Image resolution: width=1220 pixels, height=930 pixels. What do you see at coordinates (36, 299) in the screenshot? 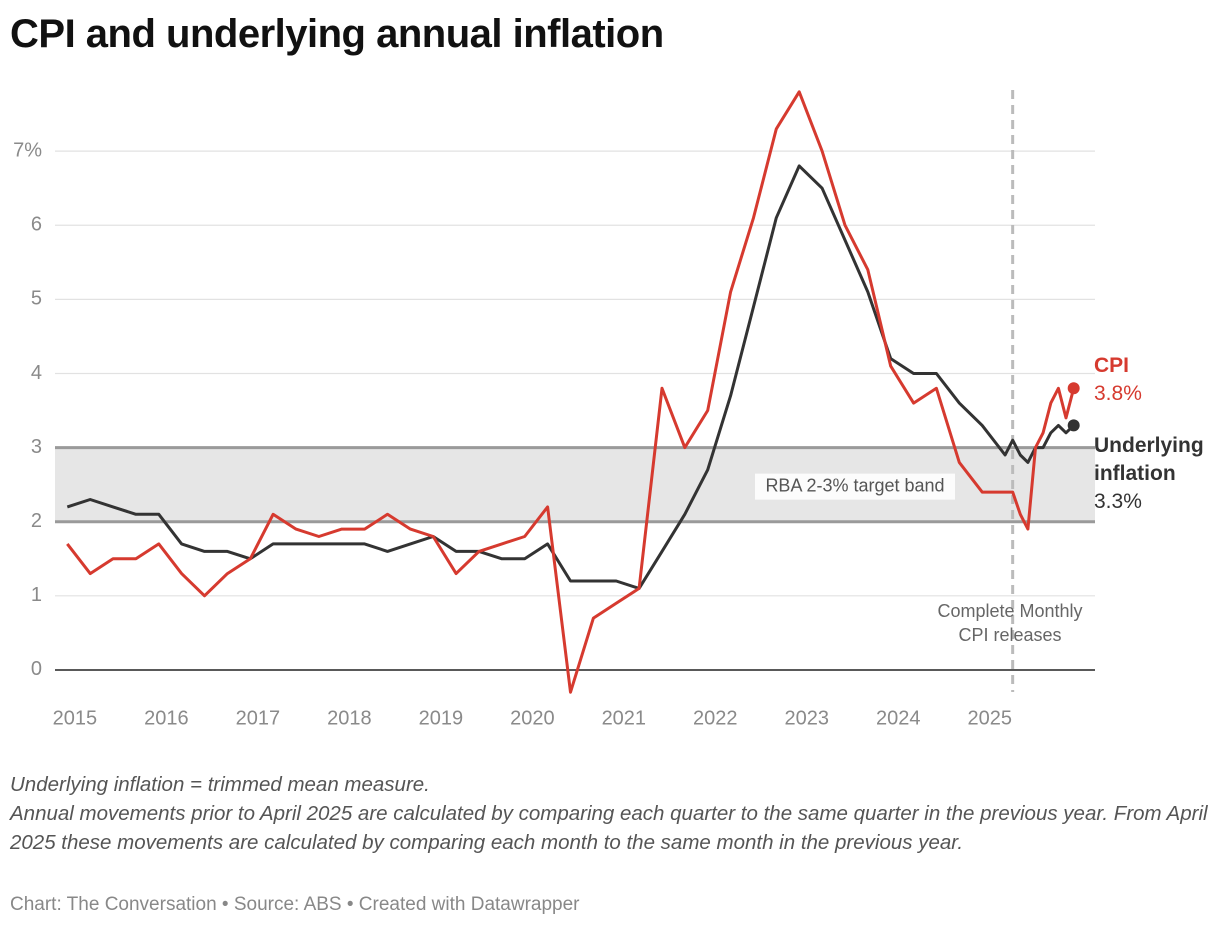
I see `y-tick-label: 5` at bounding box center [36, 299].